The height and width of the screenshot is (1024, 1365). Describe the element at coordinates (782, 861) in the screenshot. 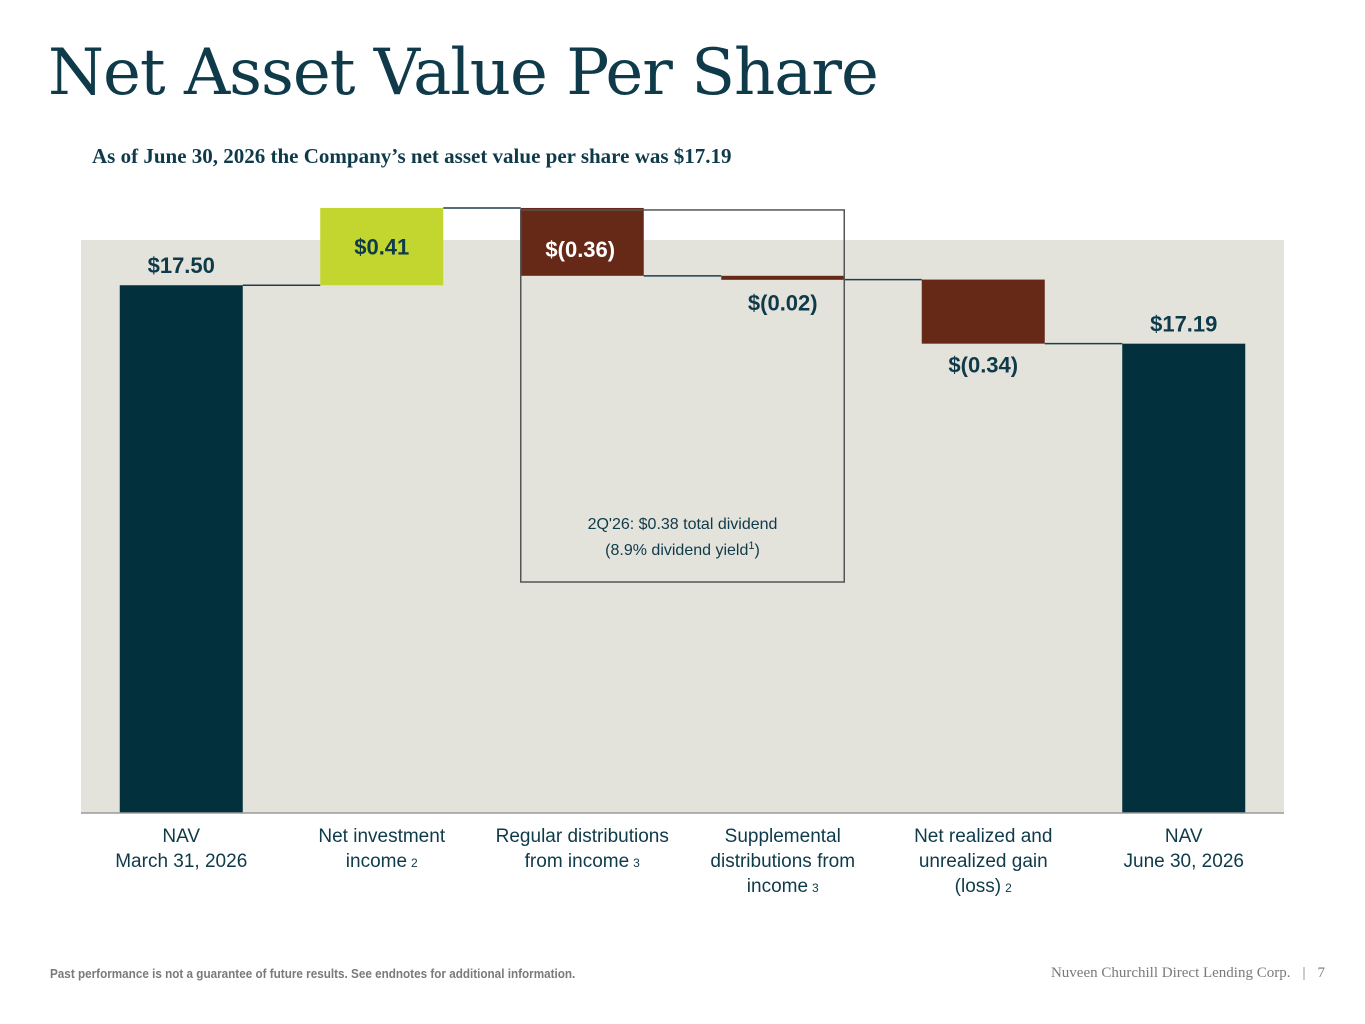

I see `category-label-4: Supplemental distributions from income 3` at that location.